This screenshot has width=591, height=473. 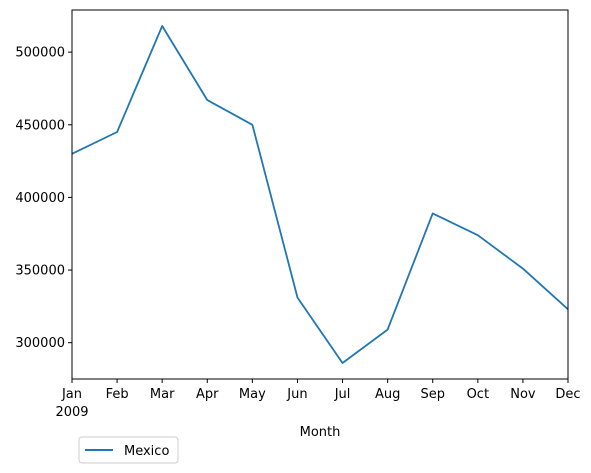 I want to click on y-tick-label: 300000, so click(x=40, y=343).